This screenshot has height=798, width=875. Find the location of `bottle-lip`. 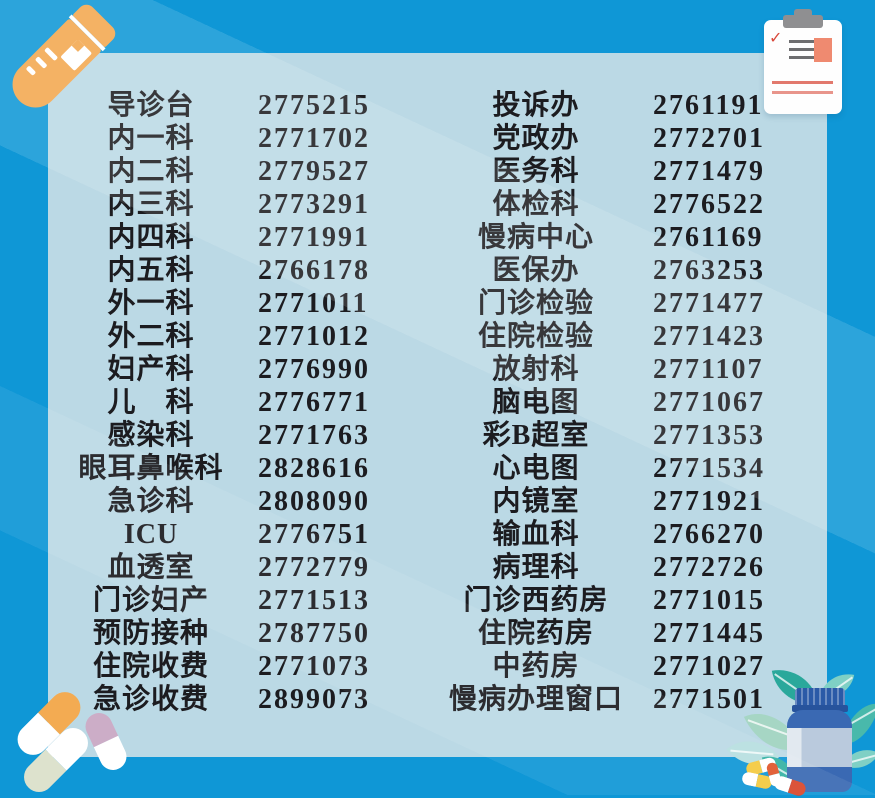

bottle-lip is located at coordinates (820, 708).